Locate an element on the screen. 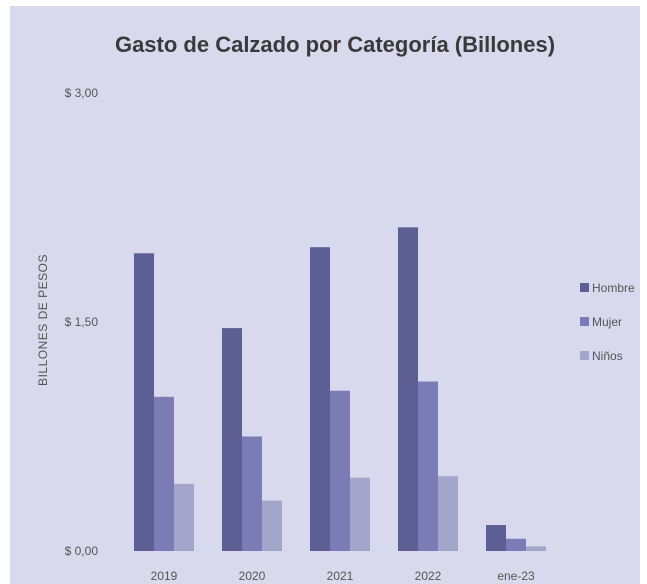 The image size is (647, 584). bar-mujer-2020 is located at coordinates (252, 493).